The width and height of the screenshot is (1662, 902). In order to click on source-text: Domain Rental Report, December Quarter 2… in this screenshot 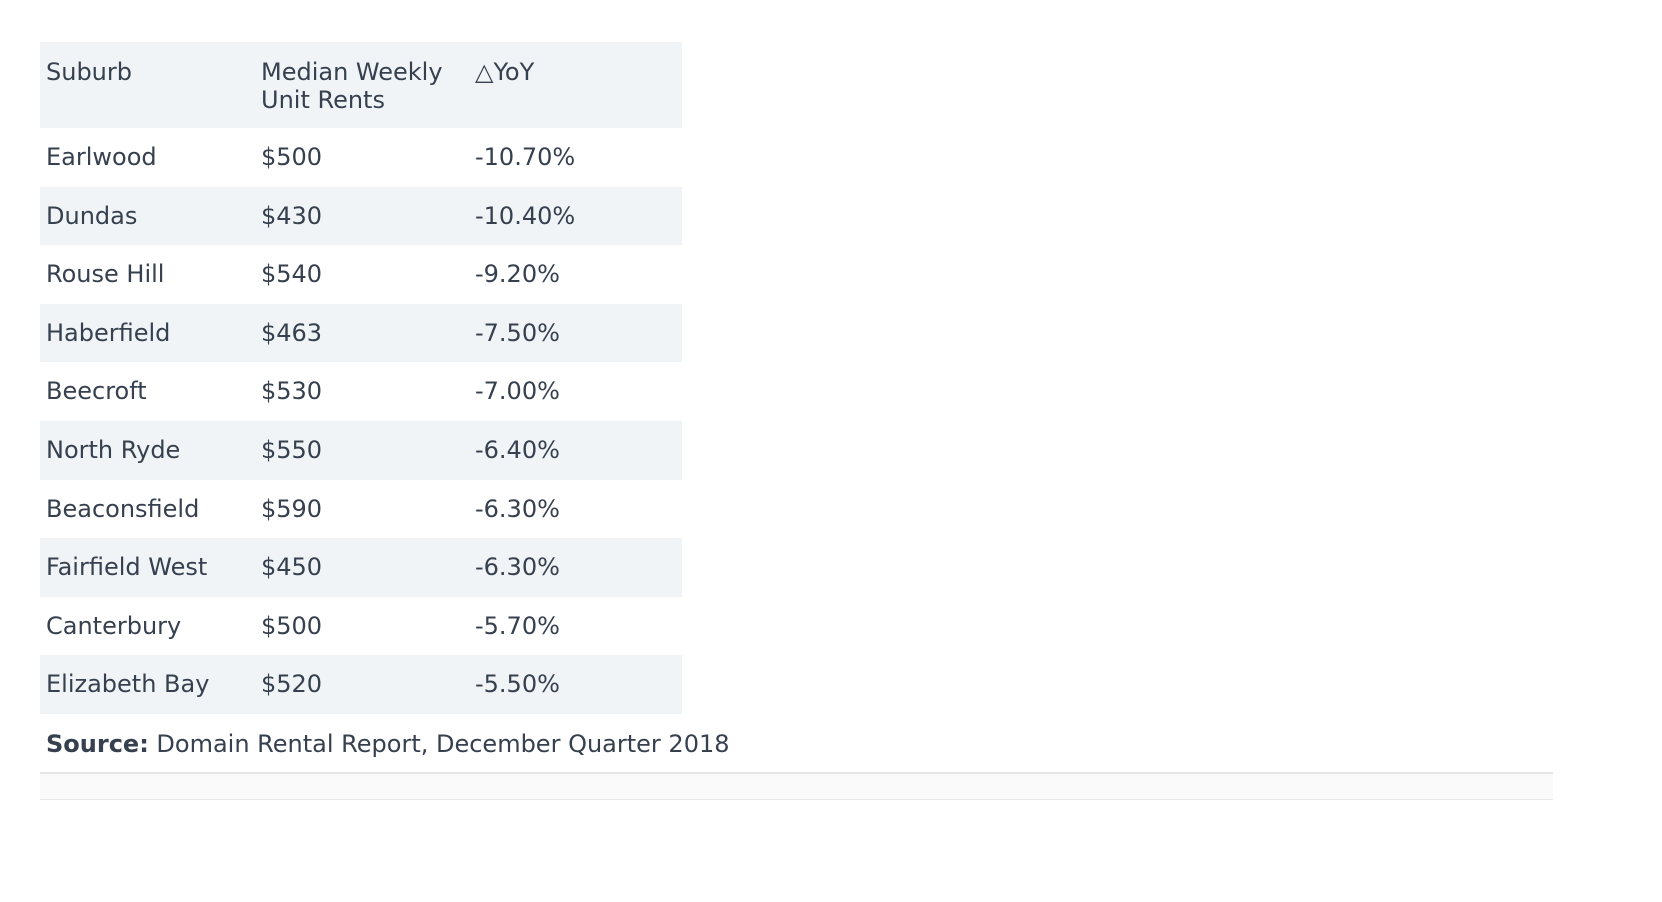, I will do `click(439, 744)`.